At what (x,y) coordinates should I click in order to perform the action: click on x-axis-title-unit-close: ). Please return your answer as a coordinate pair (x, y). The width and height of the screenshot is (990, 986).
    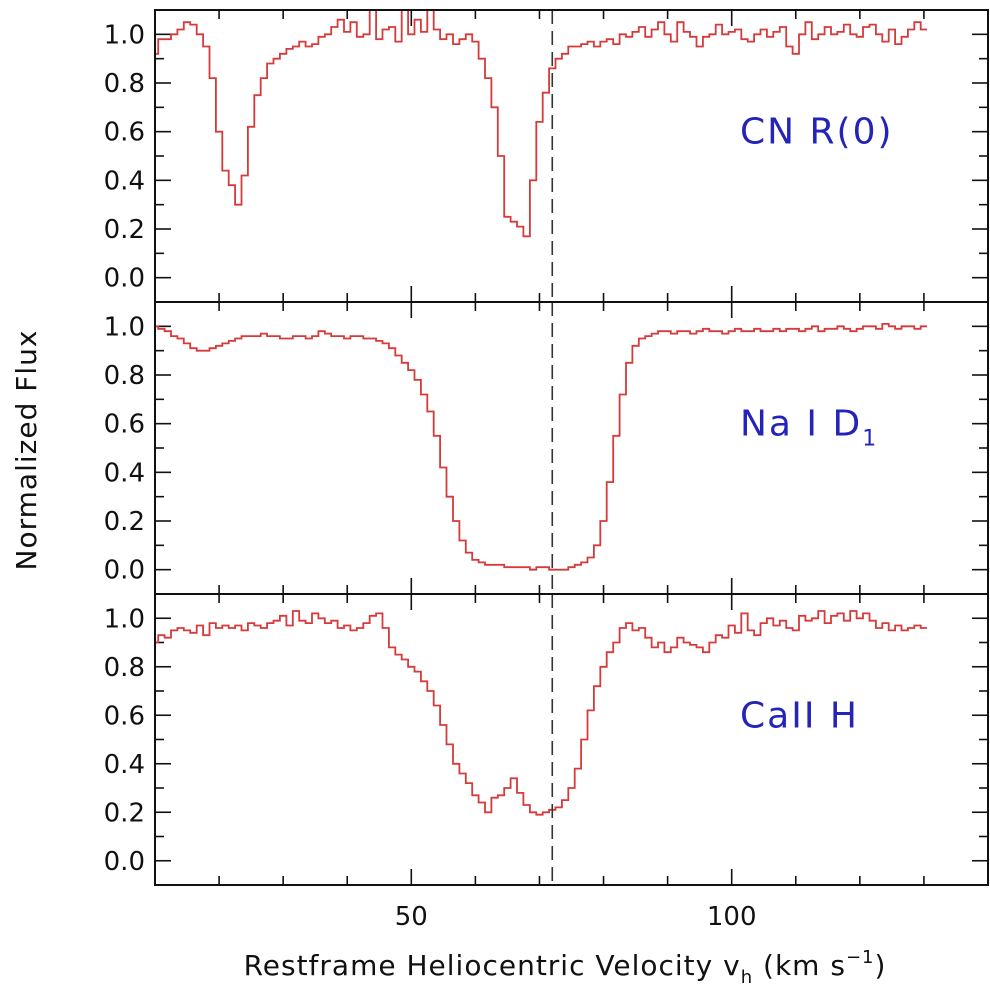
    Looking at the image, I should click on (880, 965).